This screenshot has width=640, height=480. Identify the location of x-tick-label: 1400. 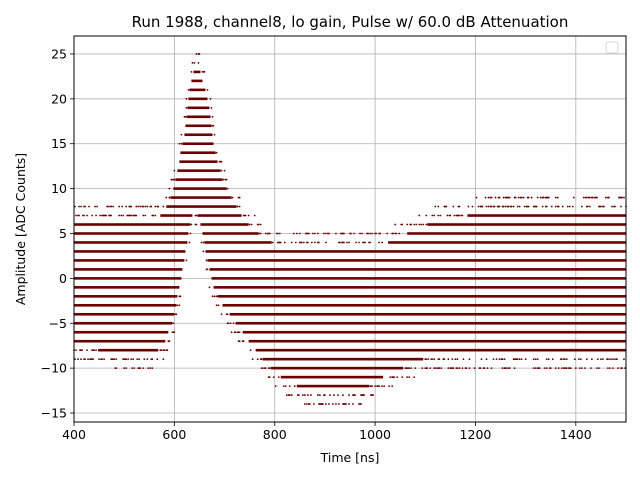
(576, 434).